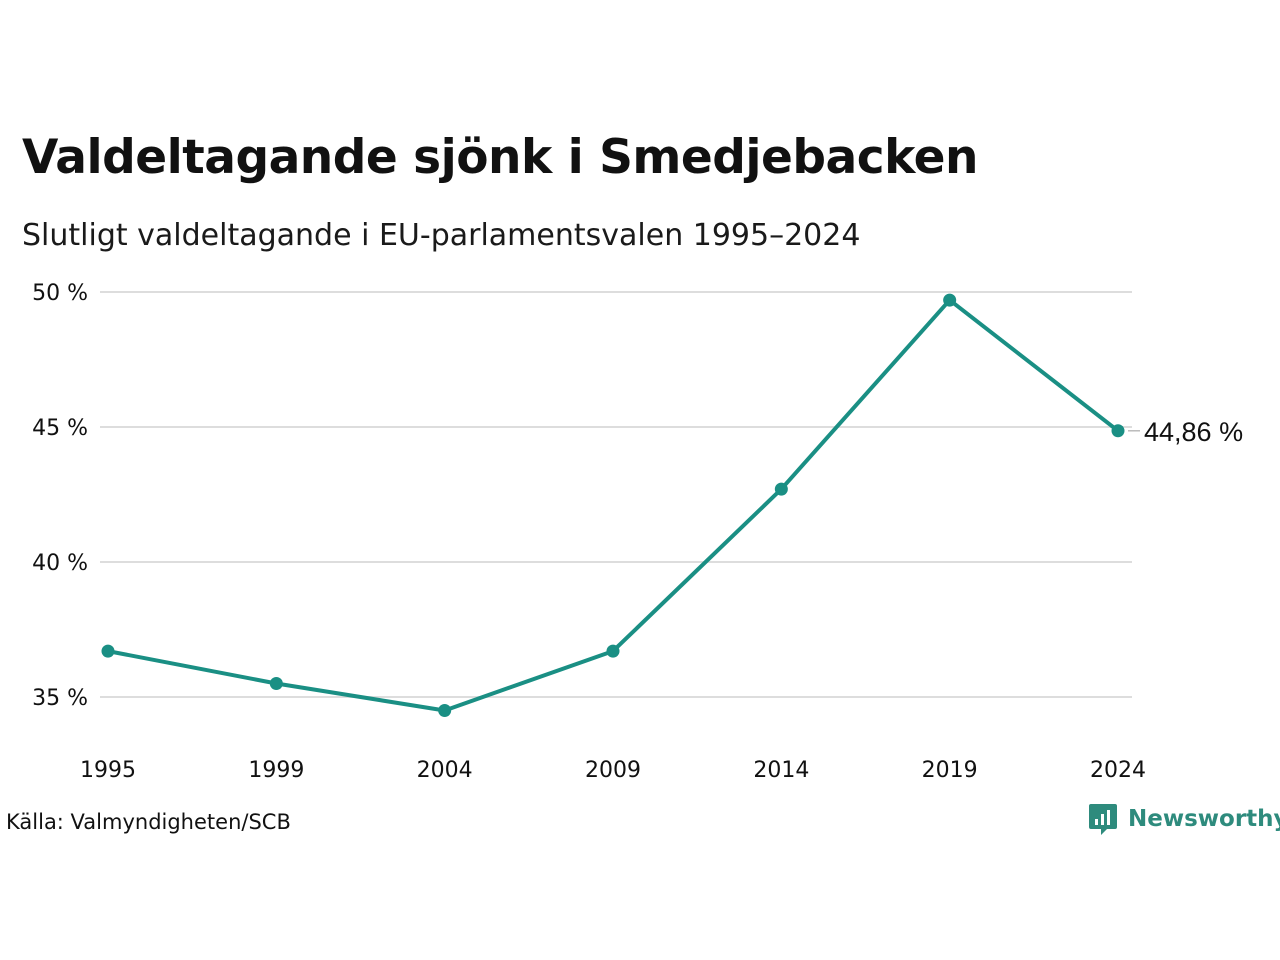 The image size is (1280, 960). Describe the element at coordinates (60, 563) in the screenshot. I see `y-tick-label: 40 %` at that location.